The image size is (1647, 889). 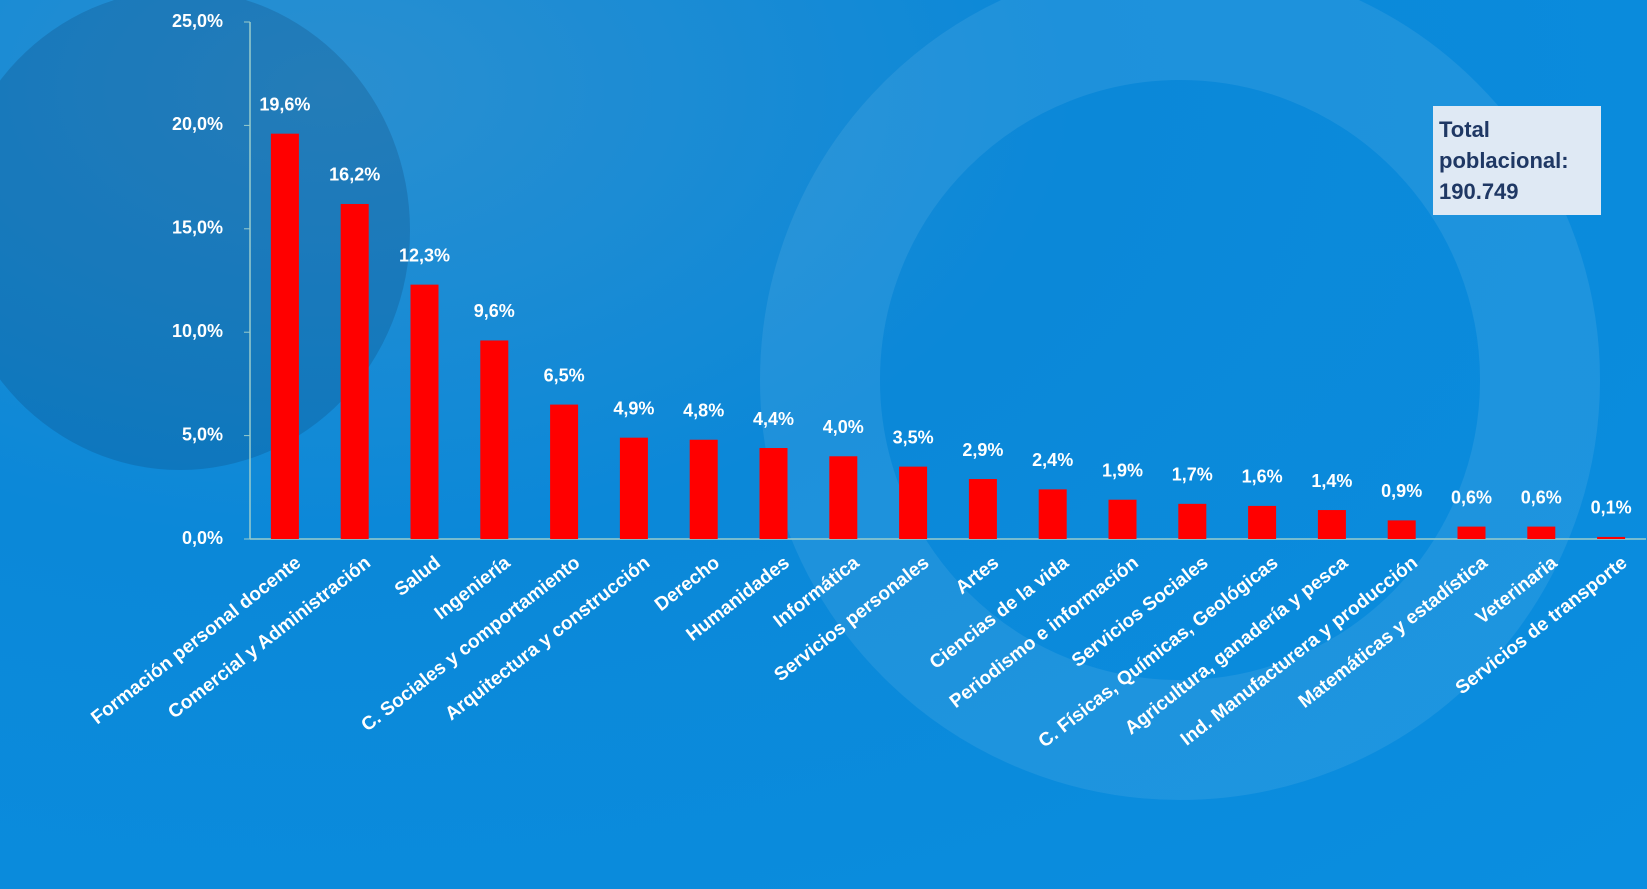 What do you see at coordinates (202, 434) in the screenshot?
I see `y-tick-label: 5,0%` at bounding box center [202, 434].